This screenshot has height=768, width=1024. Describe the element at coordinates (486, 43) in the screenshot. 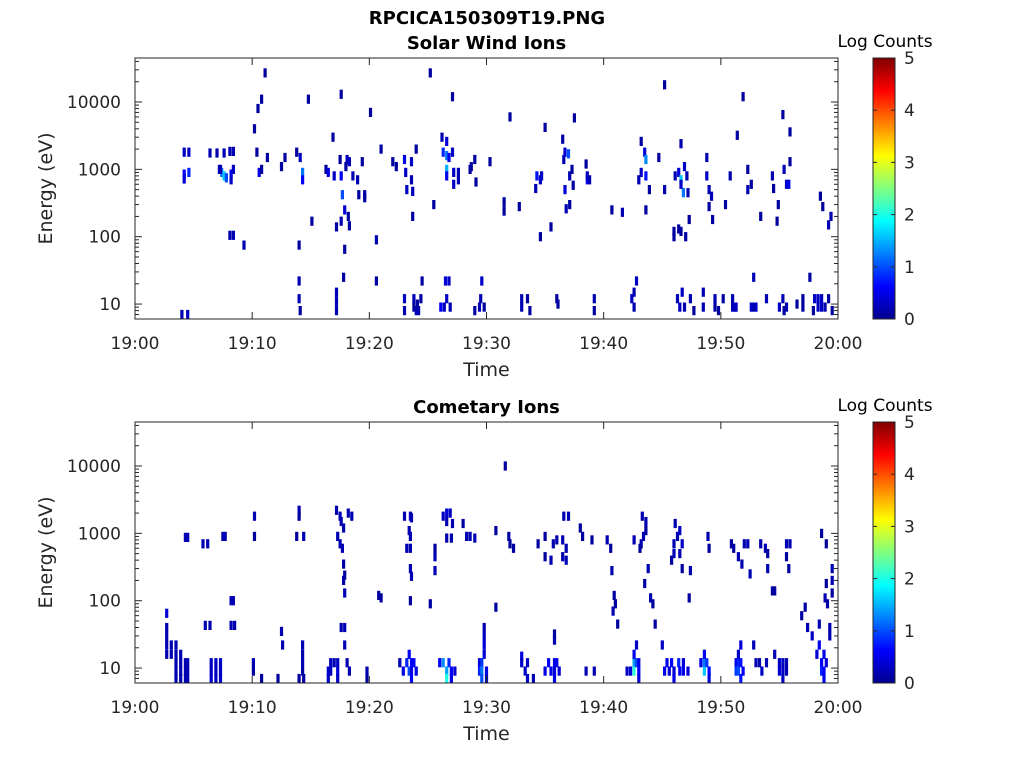

I see `panel-title: Solar Wind Ions` at that location.